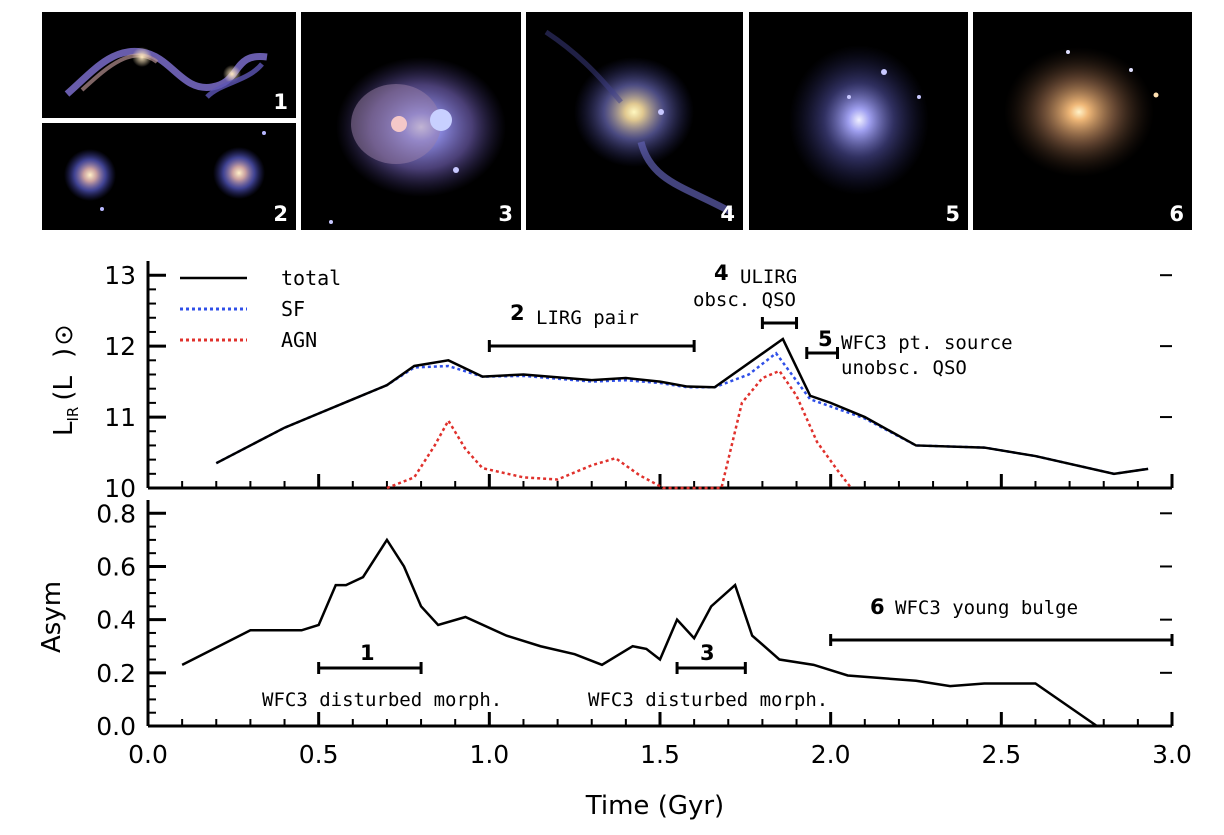 This screenshot has height=835, width=1224. I want to click on panel-2-label: 2, so click(280, 214).